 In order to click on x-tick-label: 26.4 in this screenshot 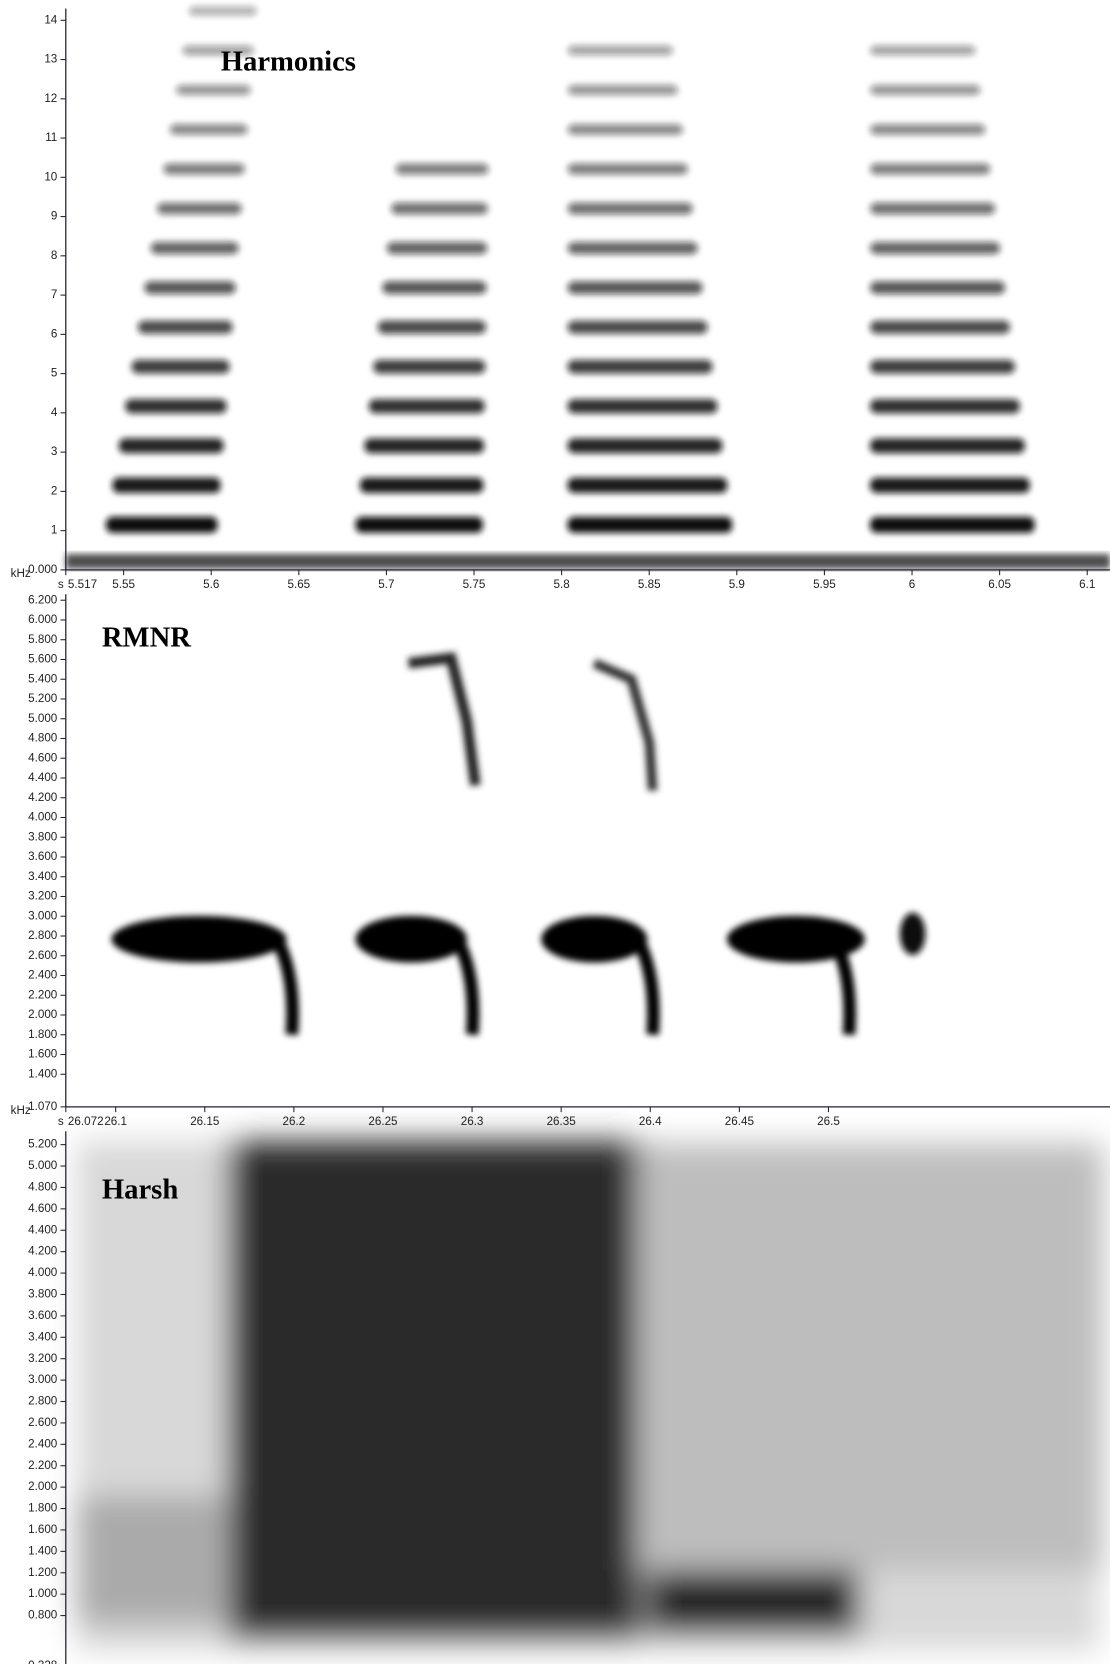, I will do `click(650, 1121)`.